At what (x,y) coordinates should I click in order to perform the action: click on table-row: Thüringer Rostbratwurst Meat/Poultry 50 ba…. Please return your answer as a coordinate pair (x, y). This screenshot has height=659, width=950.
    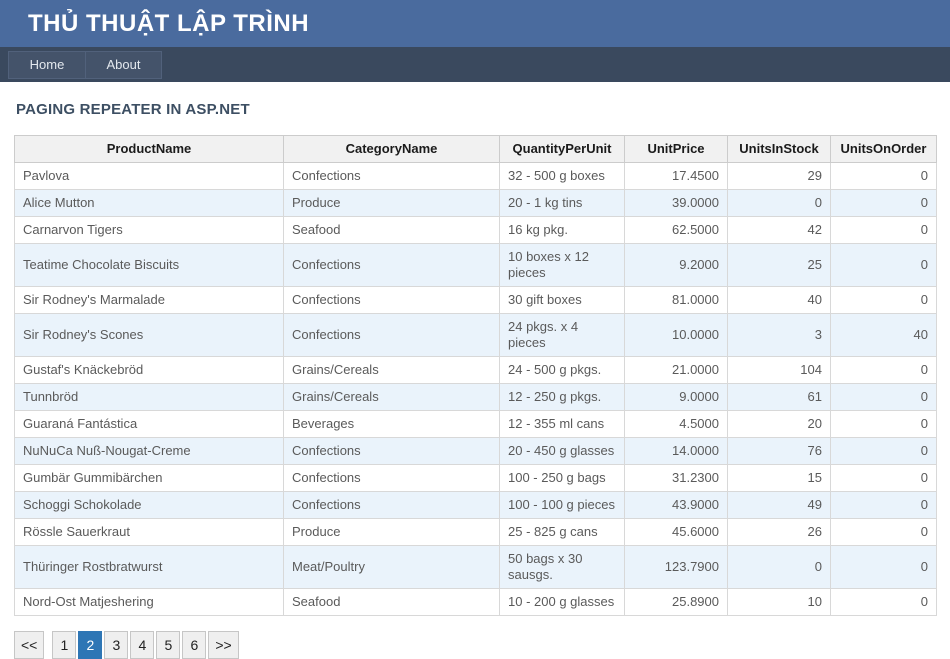
    Looking at the image, I should click on (475, 567).